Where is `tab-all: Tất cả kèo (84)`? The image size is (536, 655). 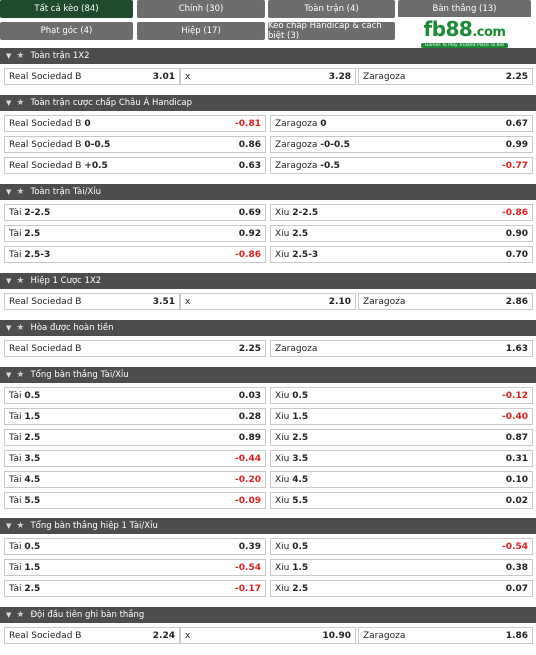 tab-all: Tất cả kèo (84) is located at coordinates (66, 9).